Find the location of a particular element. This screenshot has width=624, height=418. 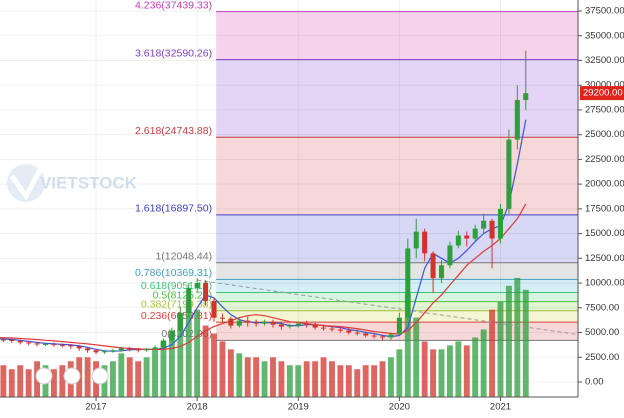

fib-label: 1(12048.44) is located at coordinates (183, 257).